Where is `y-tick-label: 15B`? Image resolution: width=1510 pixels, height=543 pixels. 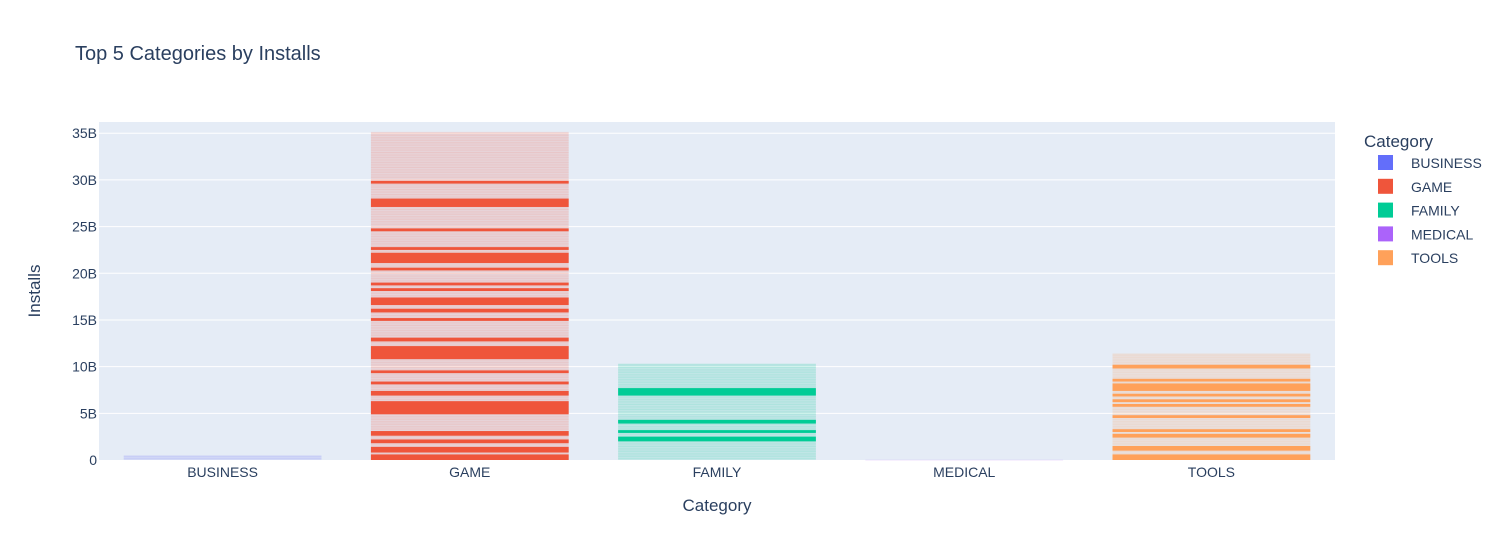
y-tick-label: 15B is located at coordinates (84, 320).